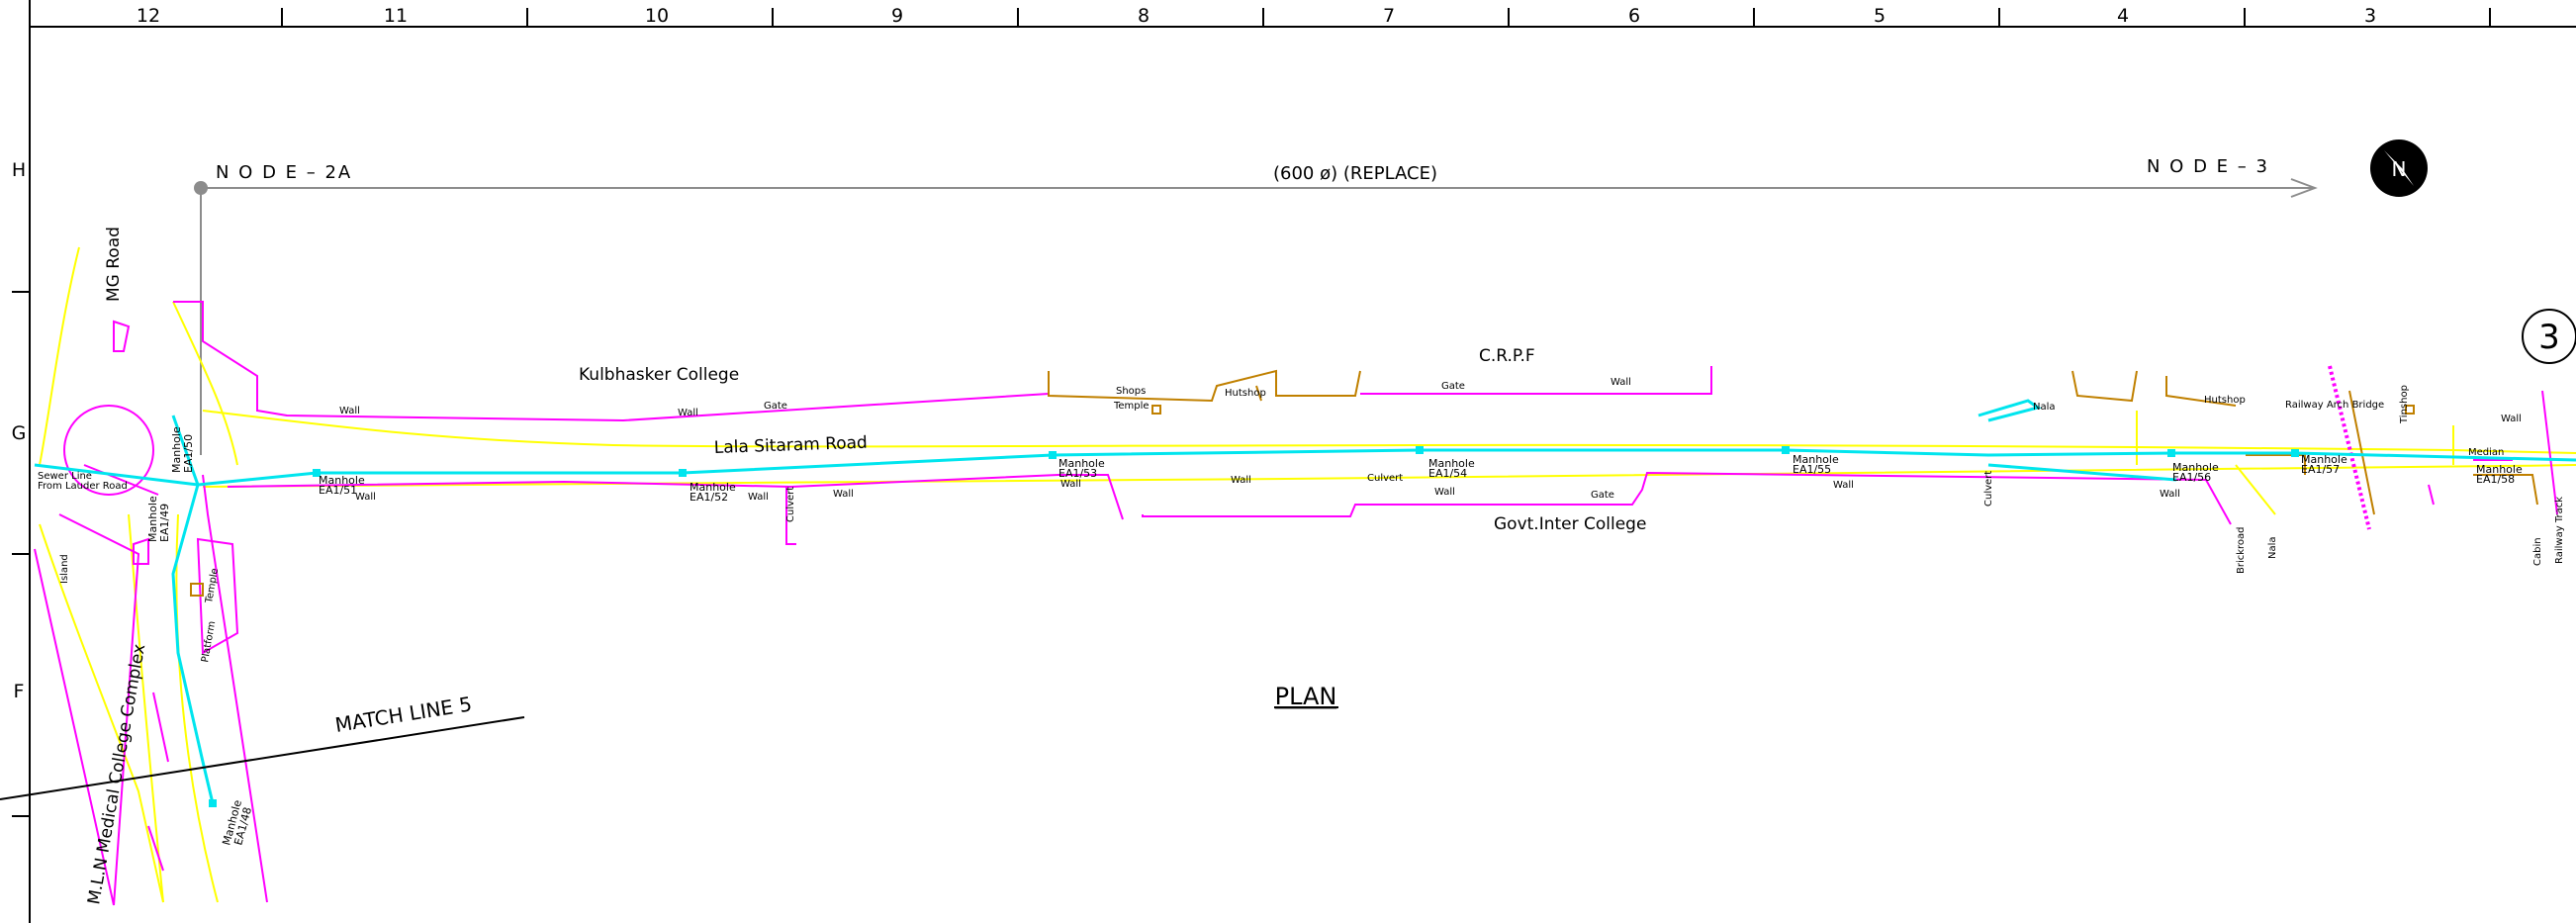 Image resolution: width=2576 pixels, height=923 pixels. I want to click on view-title: PLAN, so click(1306, 696).